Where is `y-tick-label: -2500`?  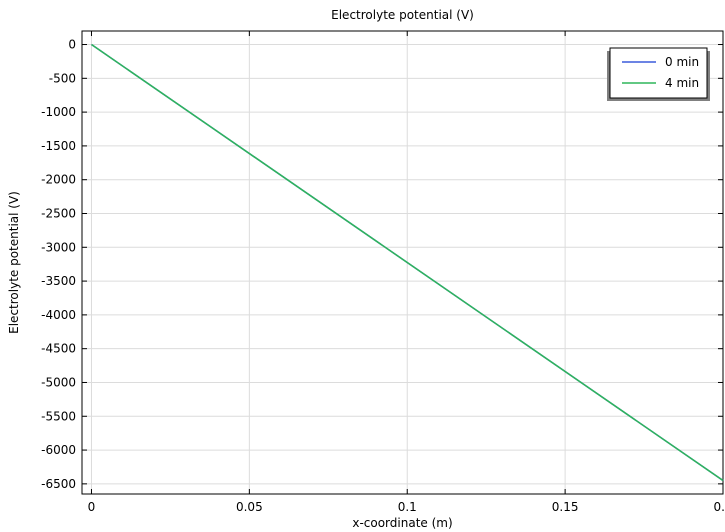
y-tick-label: -2500 is located at coordinates (58, 213).